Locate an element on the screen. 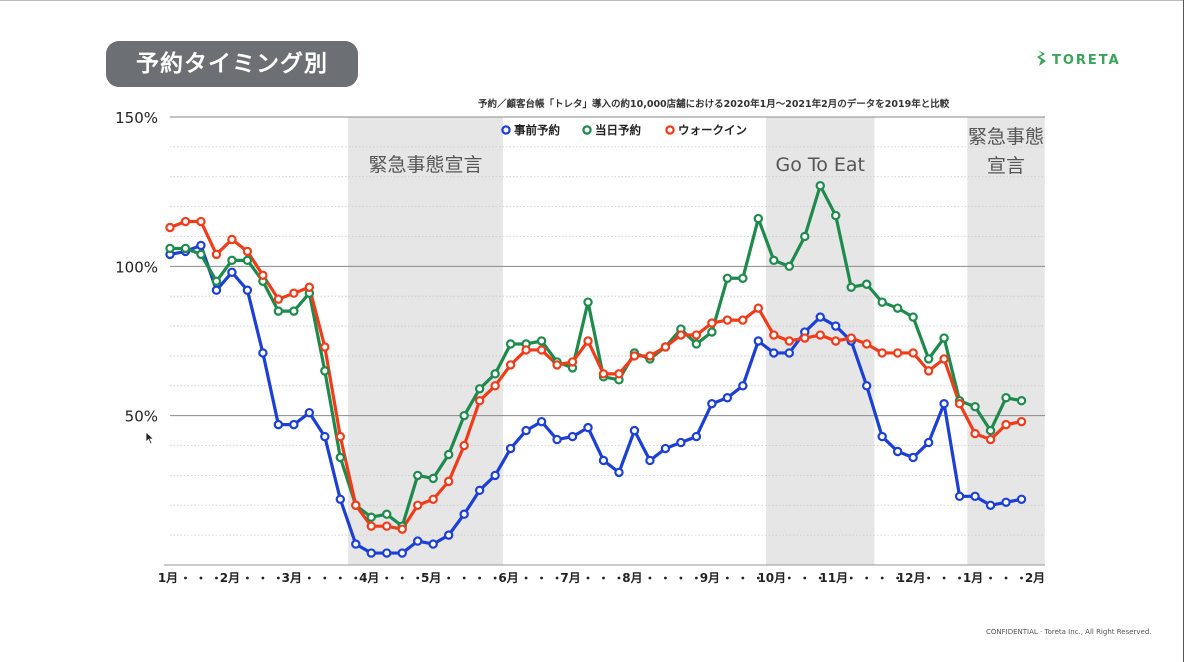  toreta-logo: TORETA is located at coordinates (1078, 60).